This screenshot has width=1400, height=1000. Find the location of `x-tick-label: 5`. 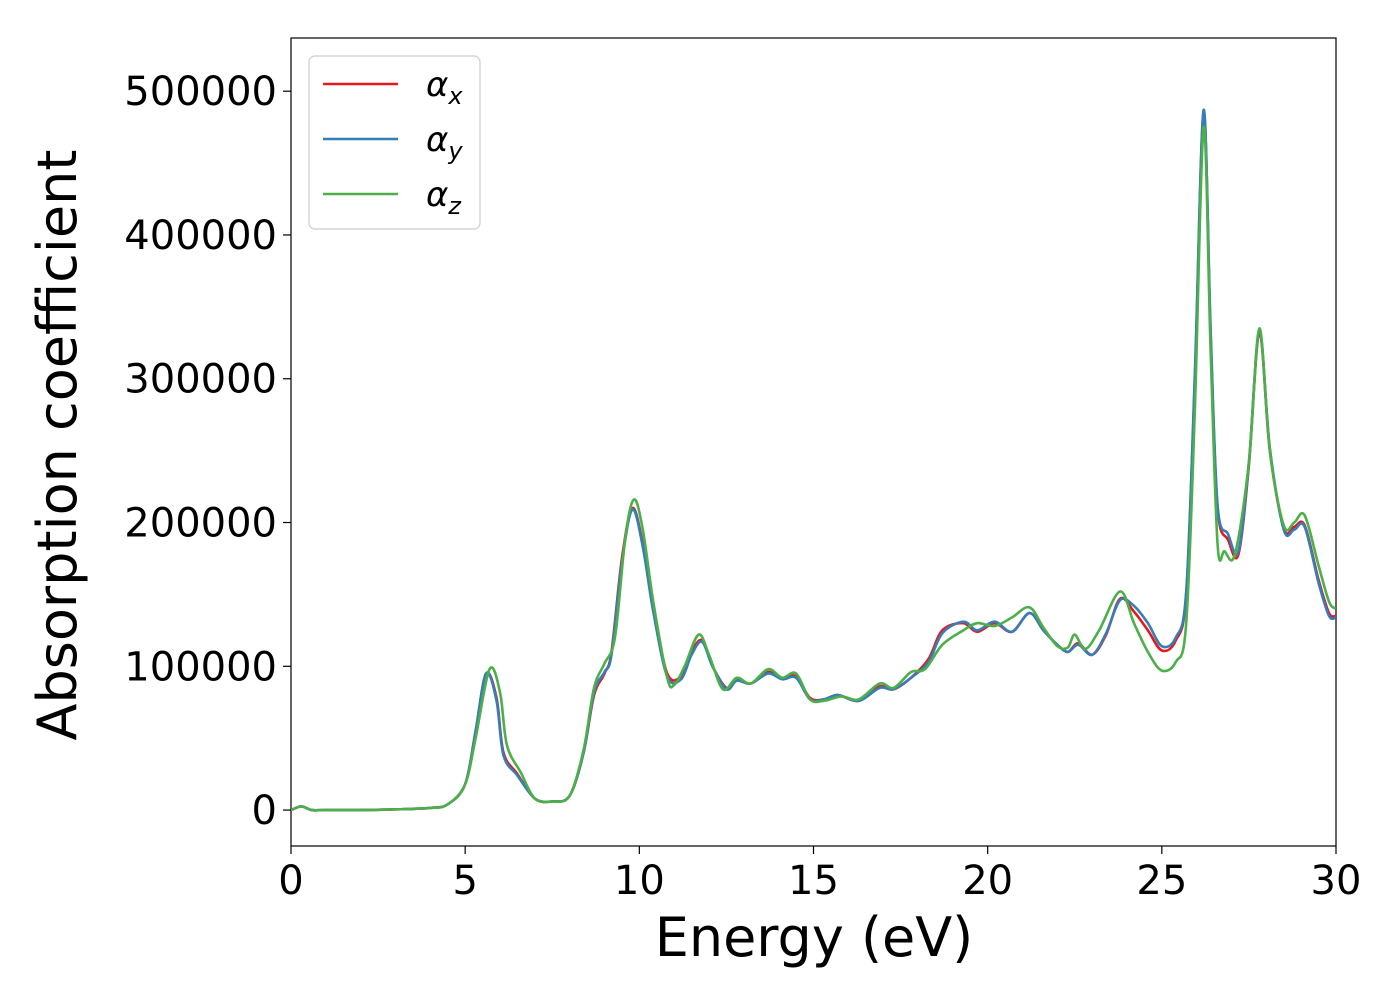

x-tick-label: 5 is located at coordinates (464, 881).